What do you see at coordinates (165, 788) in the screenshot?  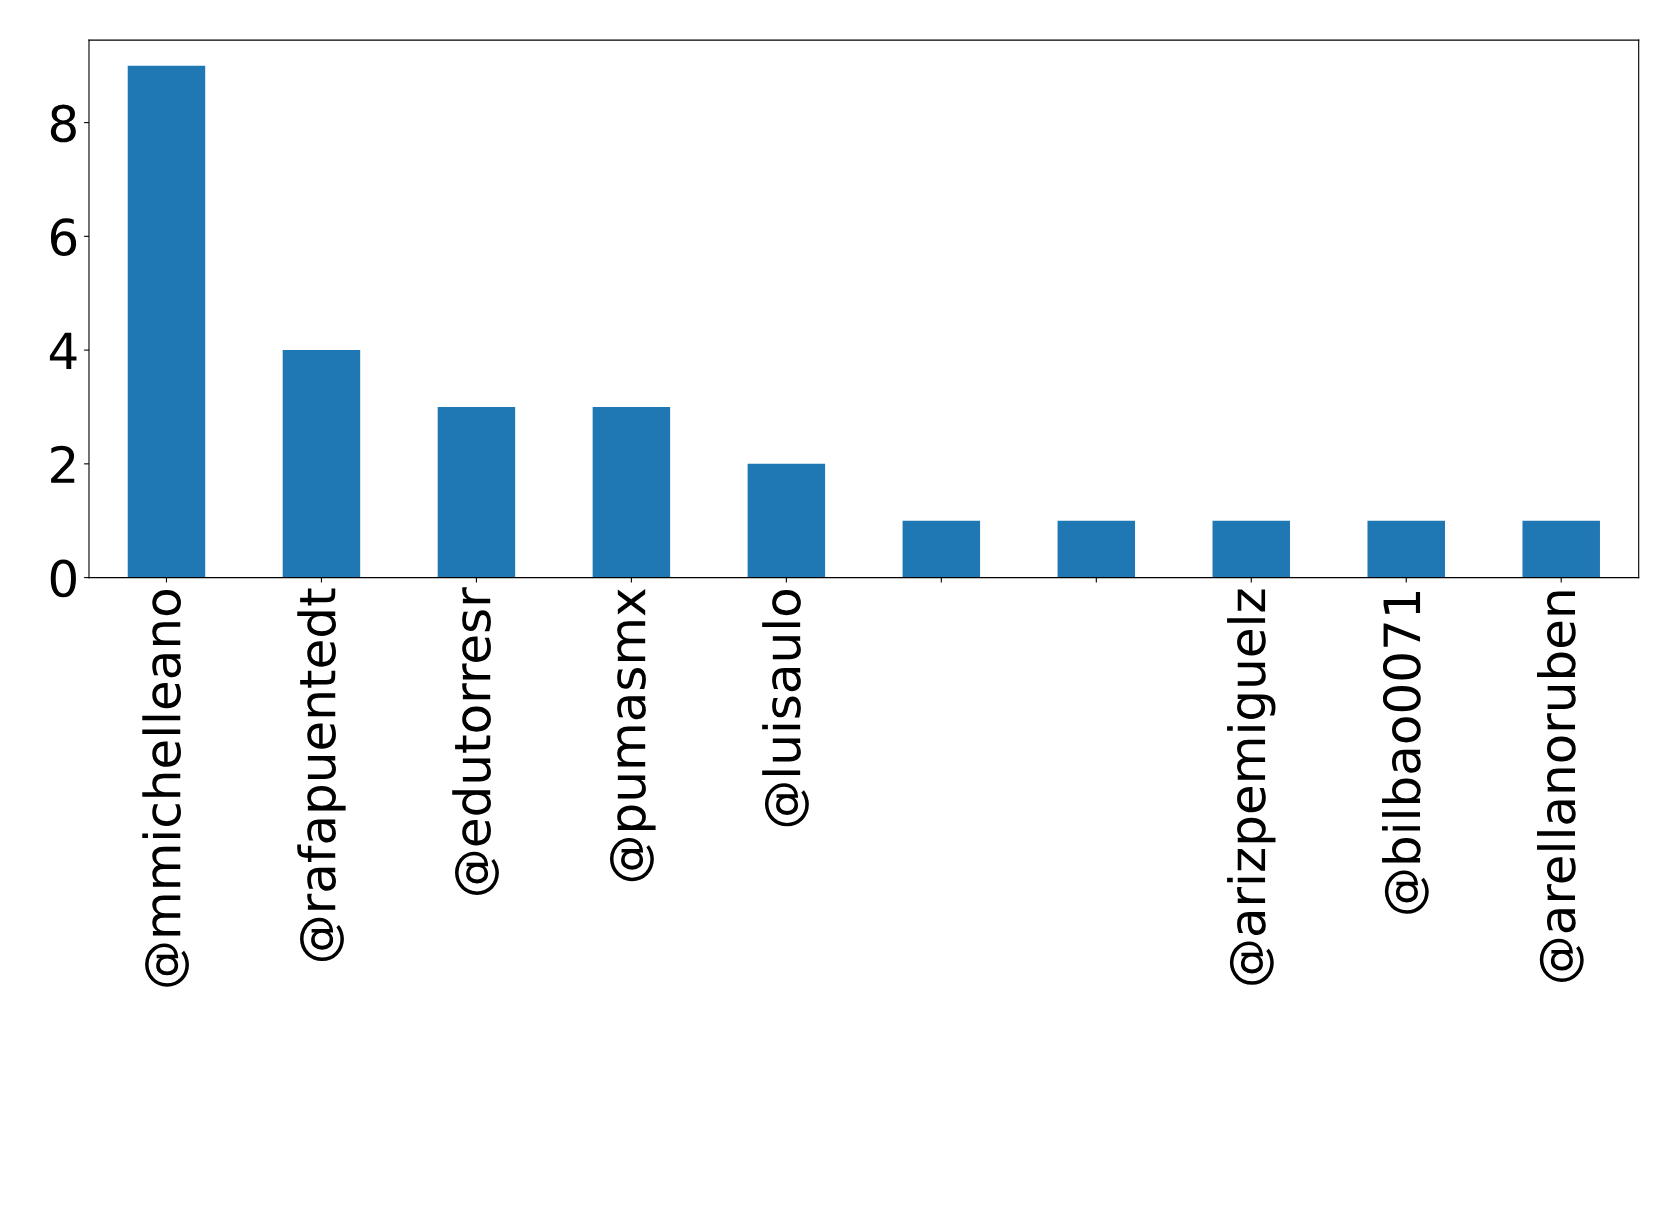 I see `x-tick-label: @mmichelleano` at bounding box center [165, 788].